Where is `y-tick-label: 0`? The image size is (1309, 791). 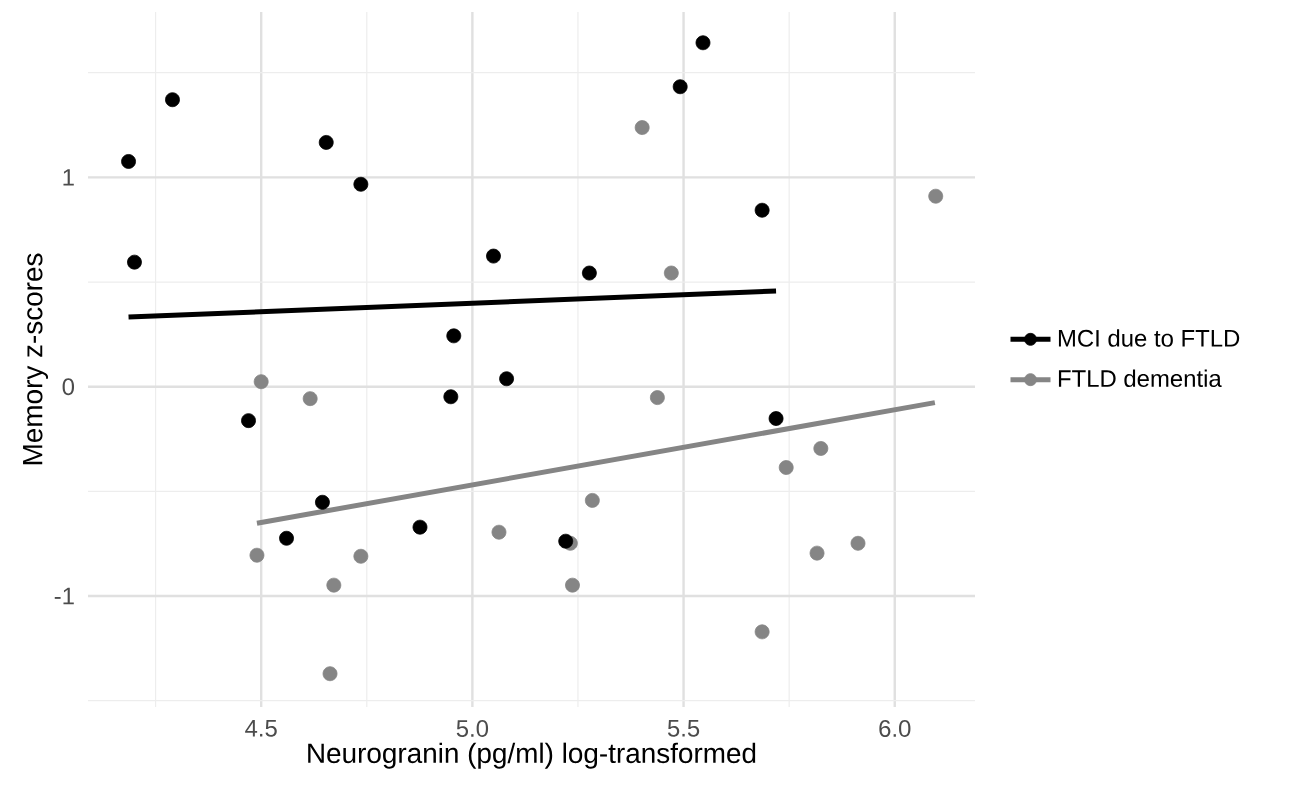 y-tick-label: 0 is located at coordinates (68, 387).